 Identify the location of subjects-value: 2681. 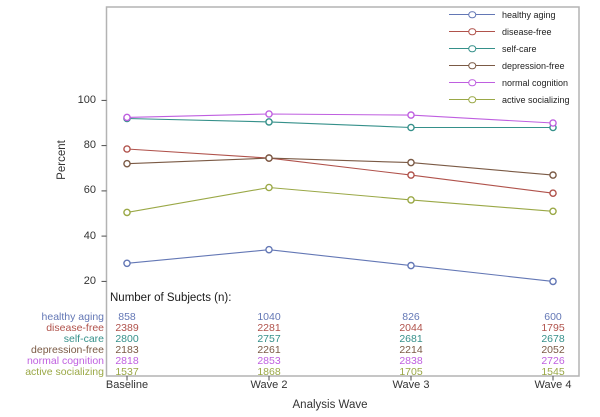
(411, 339).